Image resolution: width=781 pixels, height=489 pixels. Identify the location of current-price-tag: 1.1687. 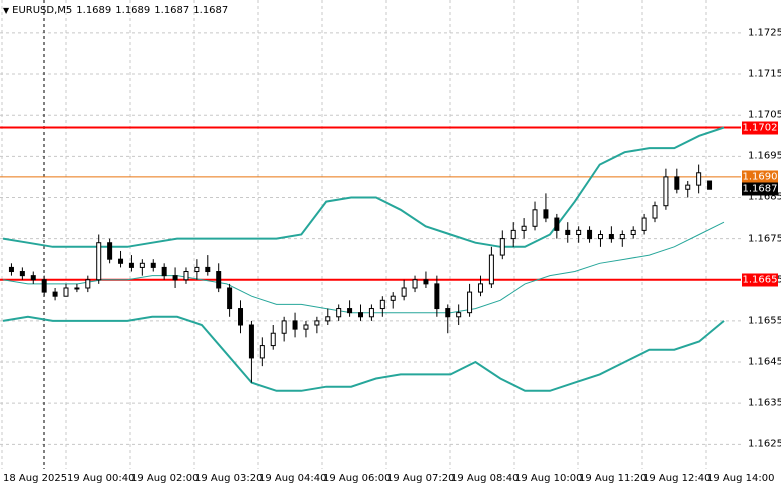
(760, 189).